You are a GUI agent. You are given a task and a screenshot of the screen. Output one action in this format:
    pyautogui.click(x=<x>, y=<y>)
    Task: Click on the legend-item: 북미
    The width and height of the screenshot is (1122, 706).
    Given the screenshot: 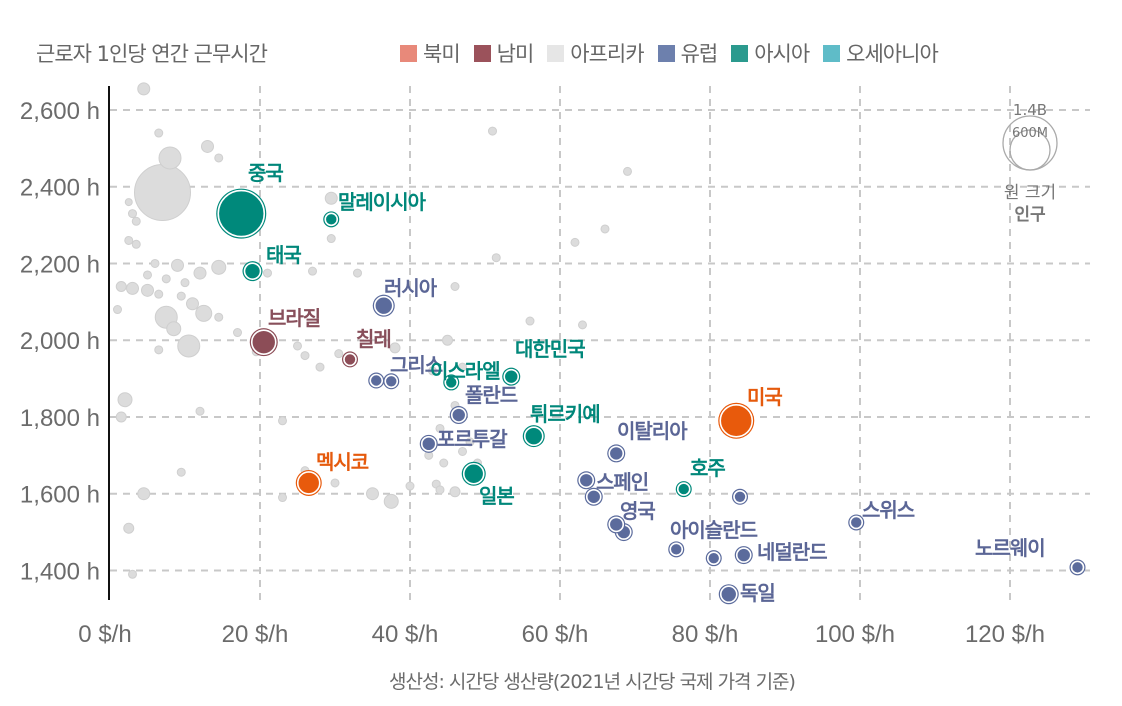 What is the action you would take?
    pyautogui.click(x=430, y=53)
    